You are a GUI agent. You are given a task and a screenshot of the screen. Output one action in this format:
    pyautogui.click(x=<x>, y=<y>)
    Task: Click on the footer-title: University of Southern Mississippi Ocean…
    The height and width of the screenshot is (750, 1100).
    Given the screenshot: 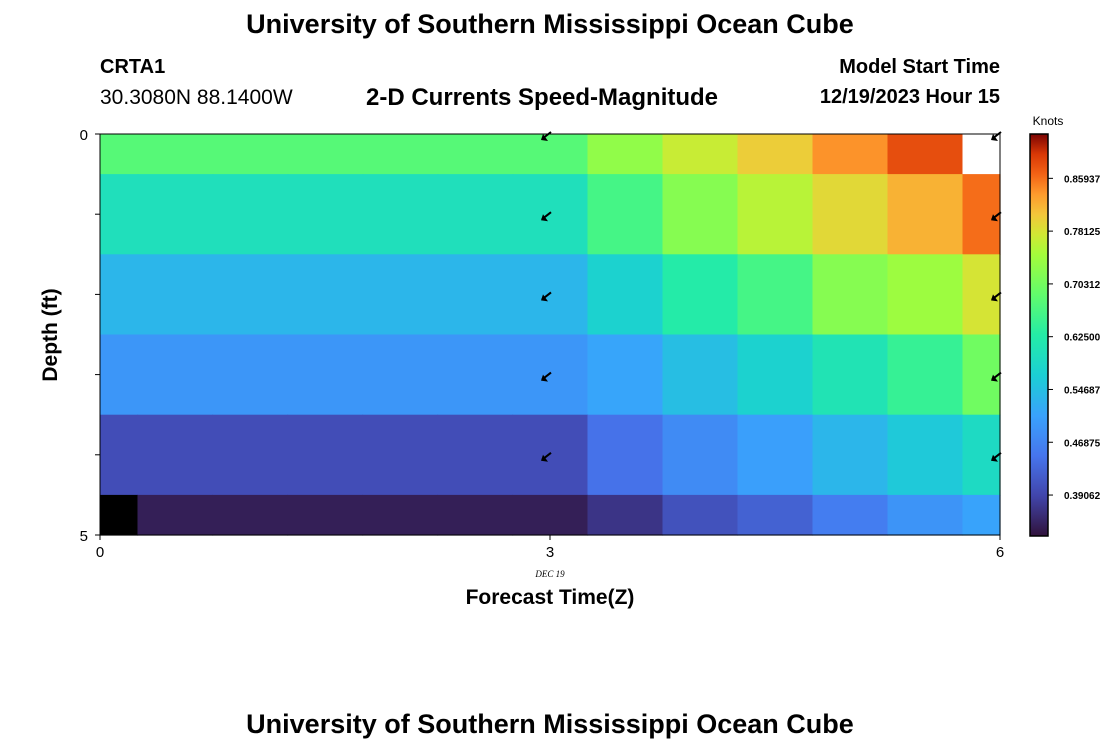 What is the action you would take?
    pyautogui.click(x=550, y=724)
    